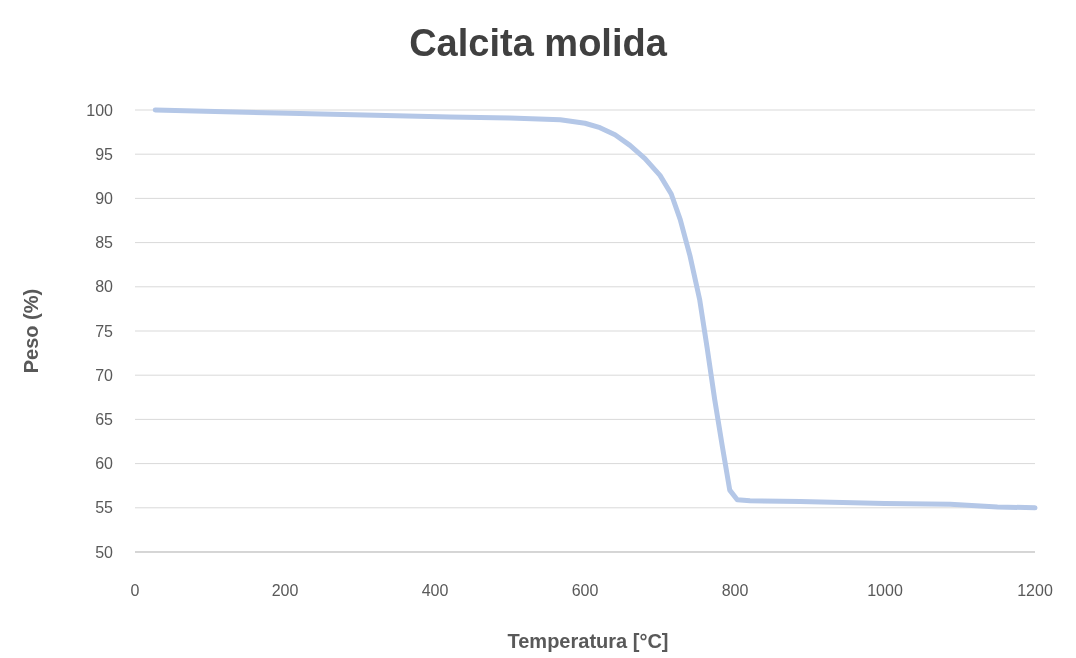  Describe the element at coordinates (588, 641) in the screenshot. I see `x-axis-title: Temperatura [°C]` at that location.